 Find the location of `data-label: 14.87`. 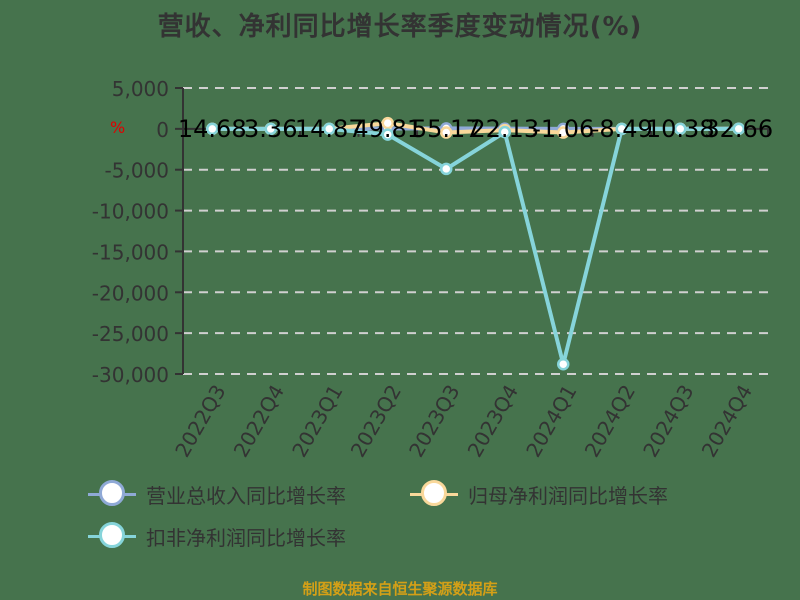

data-label: 14.87 is located at coordinates (329, 129).